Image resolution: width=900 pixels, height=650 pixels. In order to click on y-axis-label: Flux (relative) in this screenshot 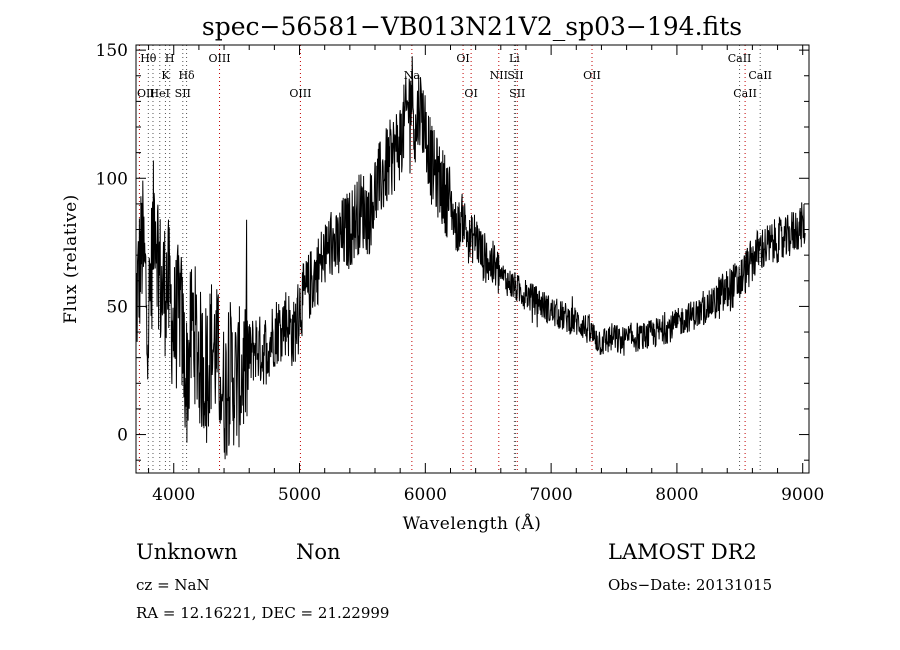, I will do `click(71, 259)`.